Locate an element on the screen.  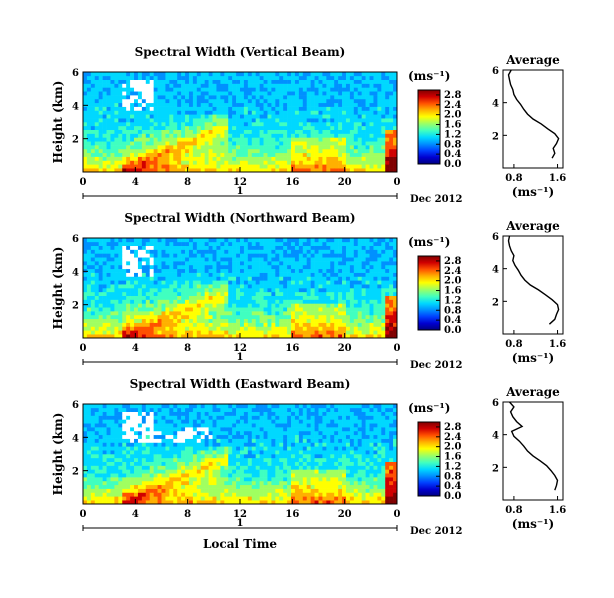
x-axis-label: Local Time is located at coordinates (240, 544).